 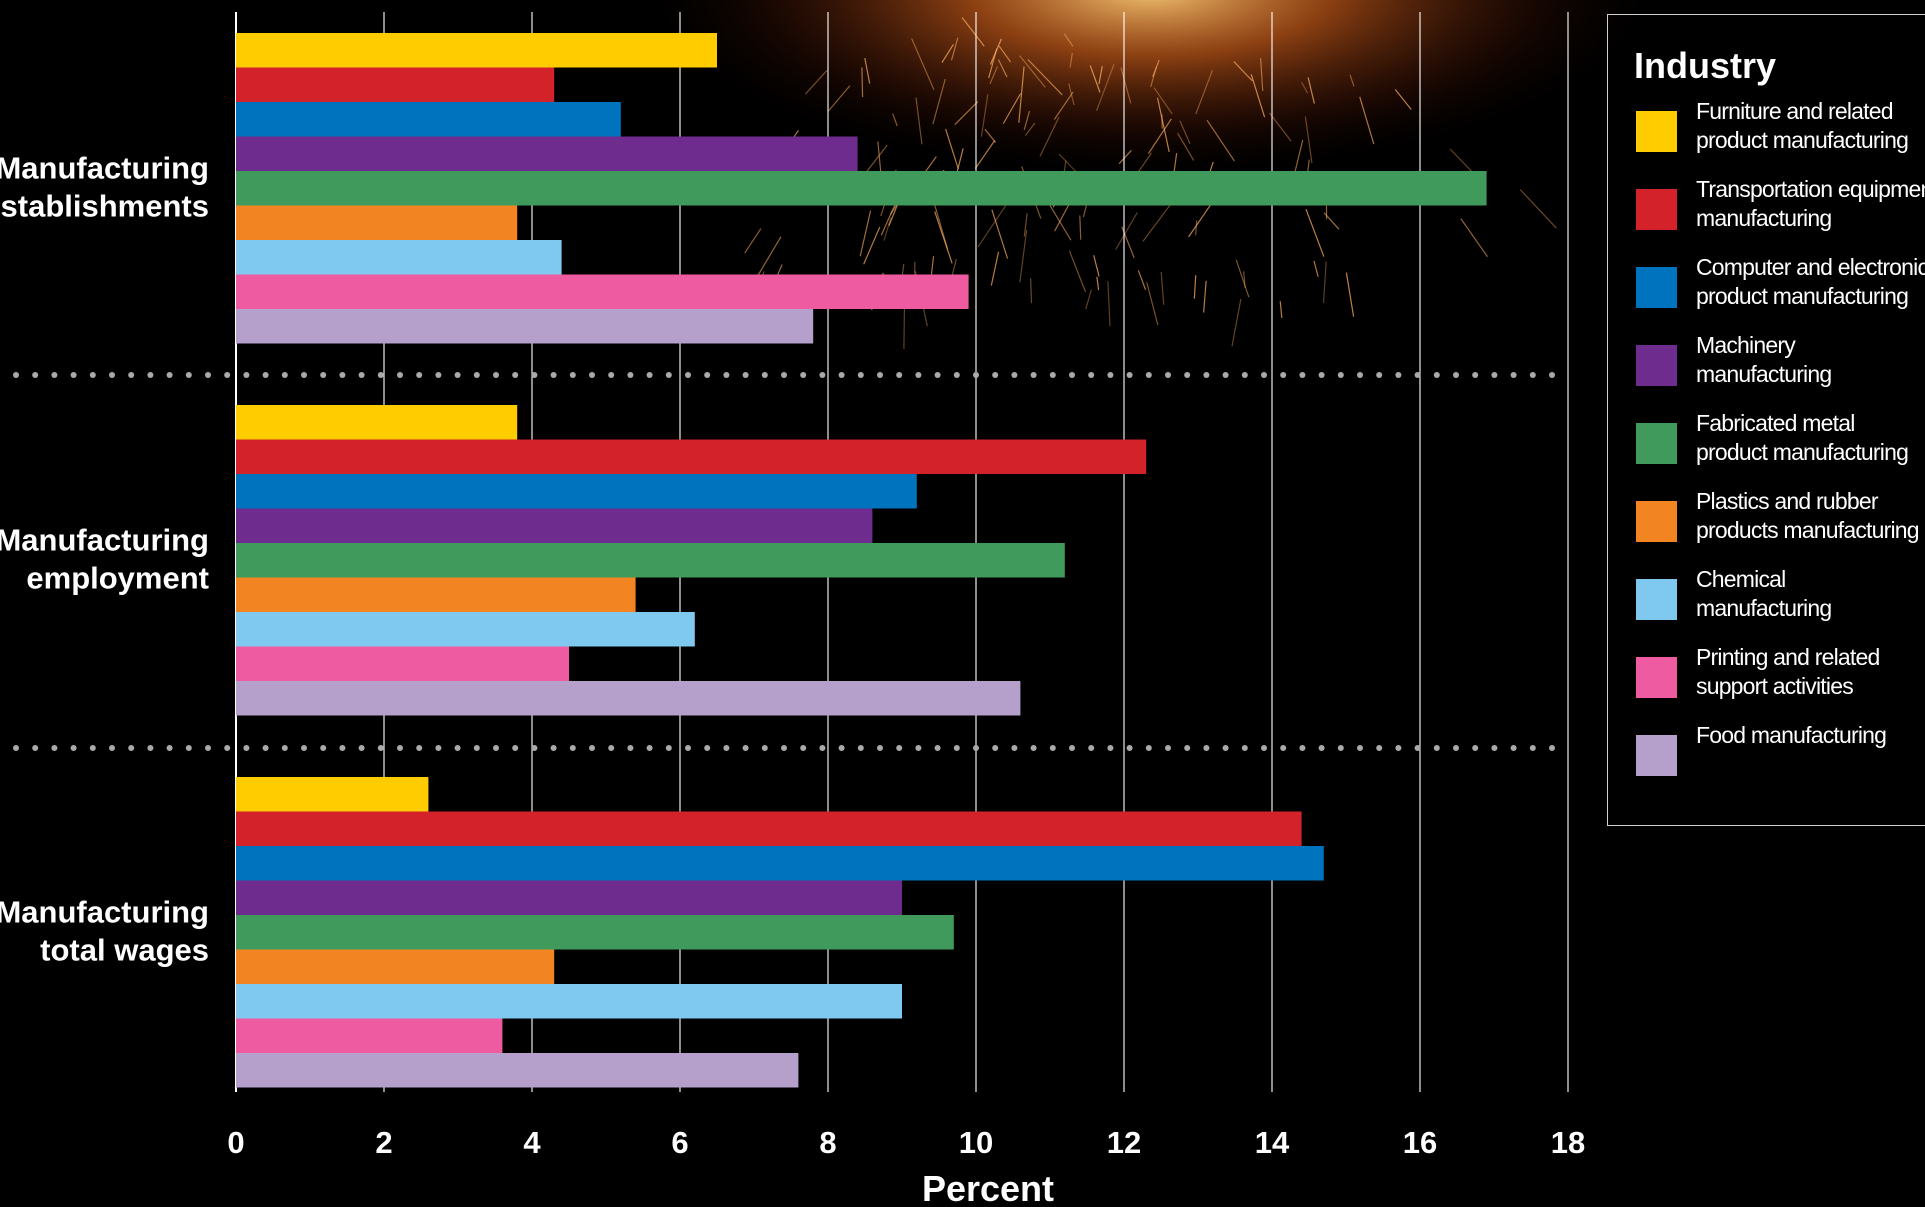 What do you see at coordinates (1124, 1142) in the screenshot?
I see `x-tick-label: 12` at bounding box center [1124, 1142].